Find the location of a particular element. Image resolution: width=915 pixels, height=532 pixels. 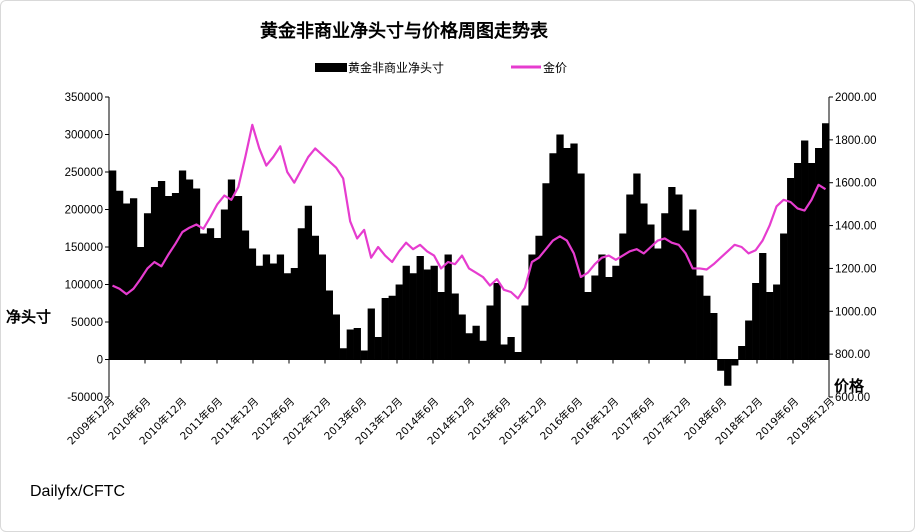

left-tick-label: 300000 is located at coordinates (84, 136).